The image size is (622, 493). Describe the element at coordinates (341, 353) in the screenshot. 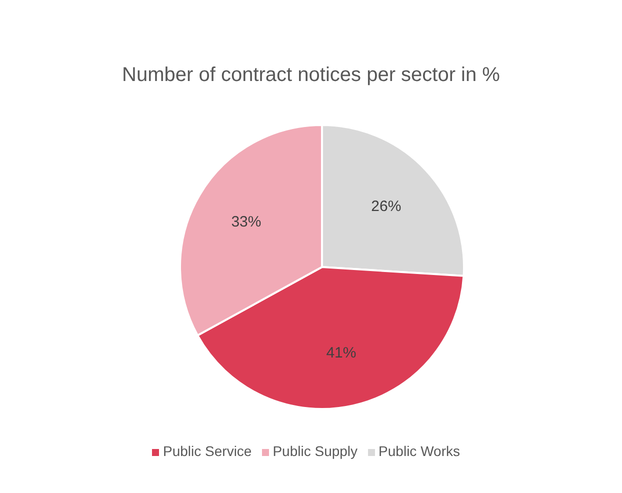

I see `data-label: 41%` at that location.